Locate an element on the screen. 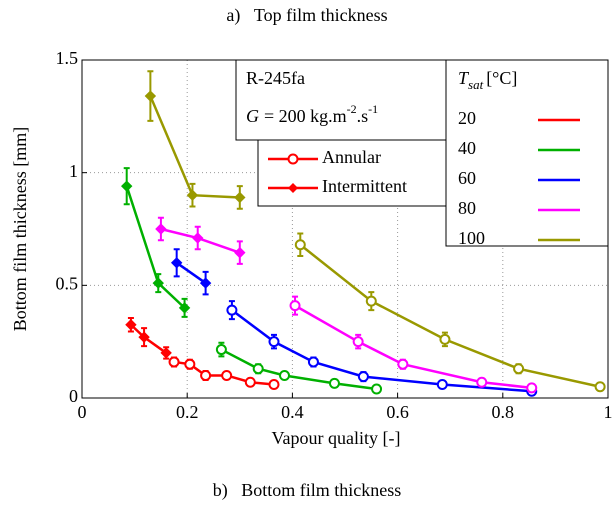 This screenshot has height=515, width=614. legend-label: 60 is located at coordinates (467, 178).